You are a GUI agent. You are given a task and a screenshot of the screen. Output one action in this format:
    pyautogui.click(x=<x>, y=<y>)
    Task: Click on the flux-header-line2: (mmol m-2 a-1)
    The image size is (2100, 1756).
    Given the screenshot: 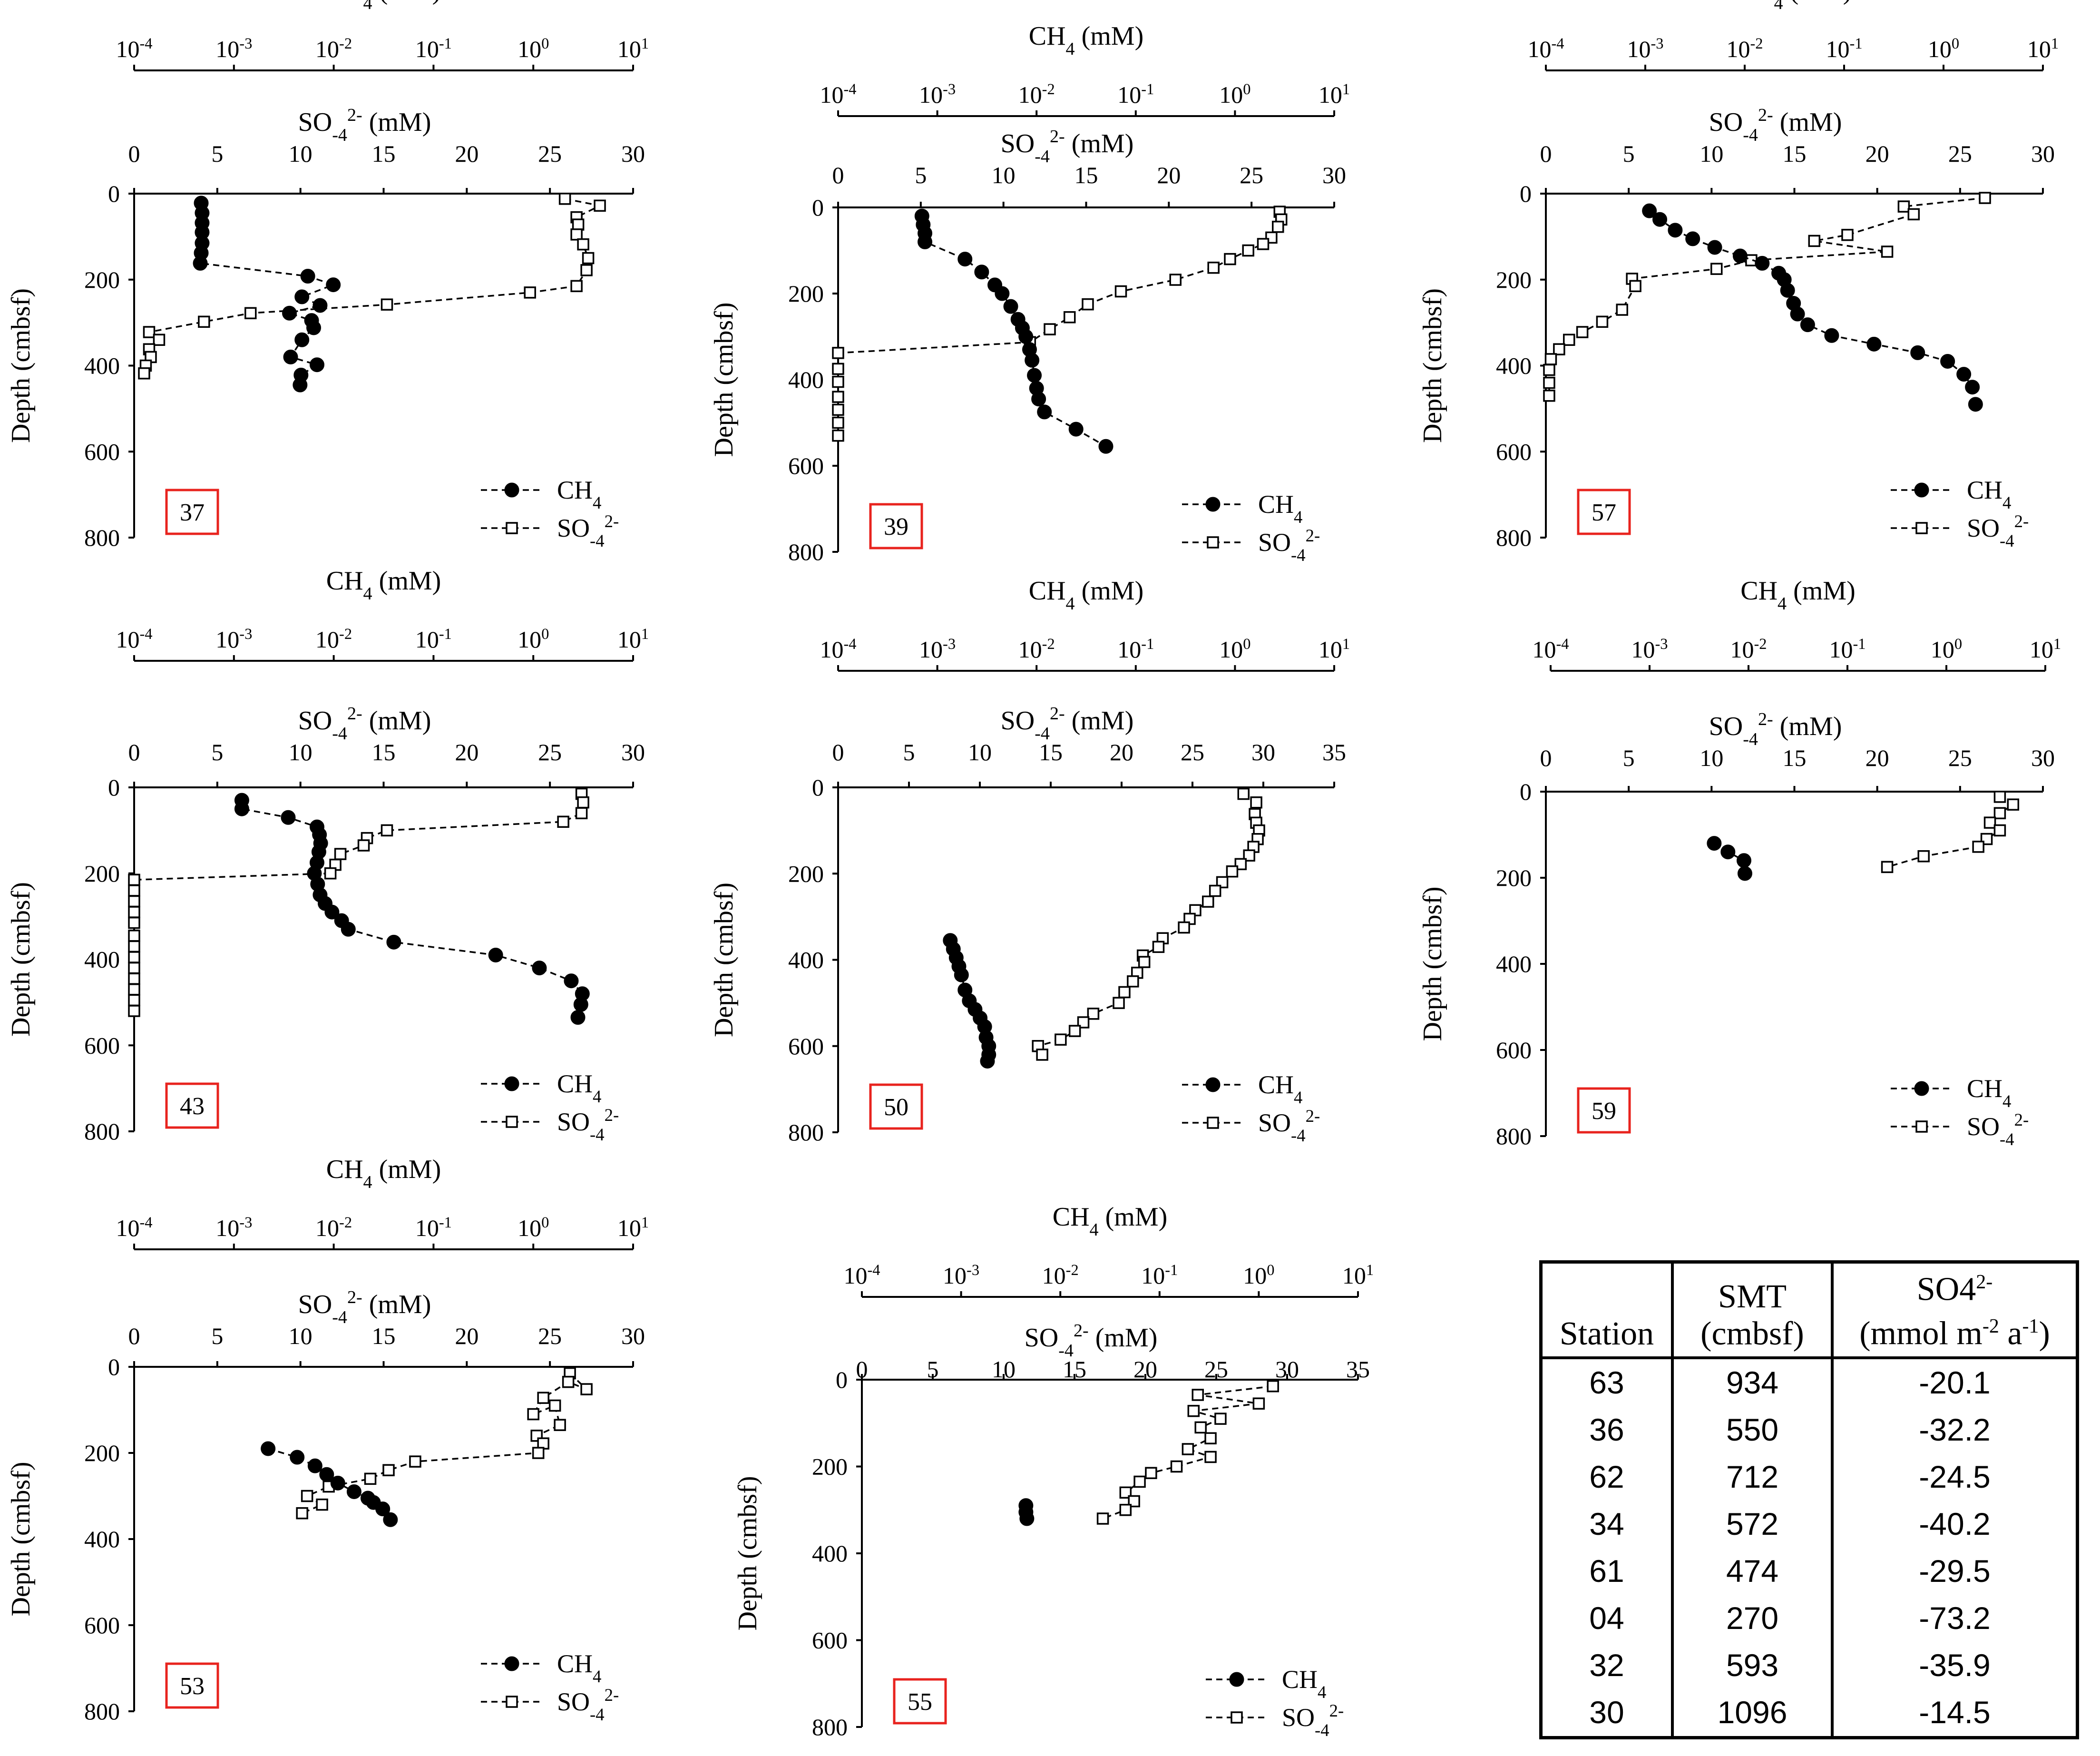 What is the action you would take?
    pyautogui.click(x=1955, y=1333)
    